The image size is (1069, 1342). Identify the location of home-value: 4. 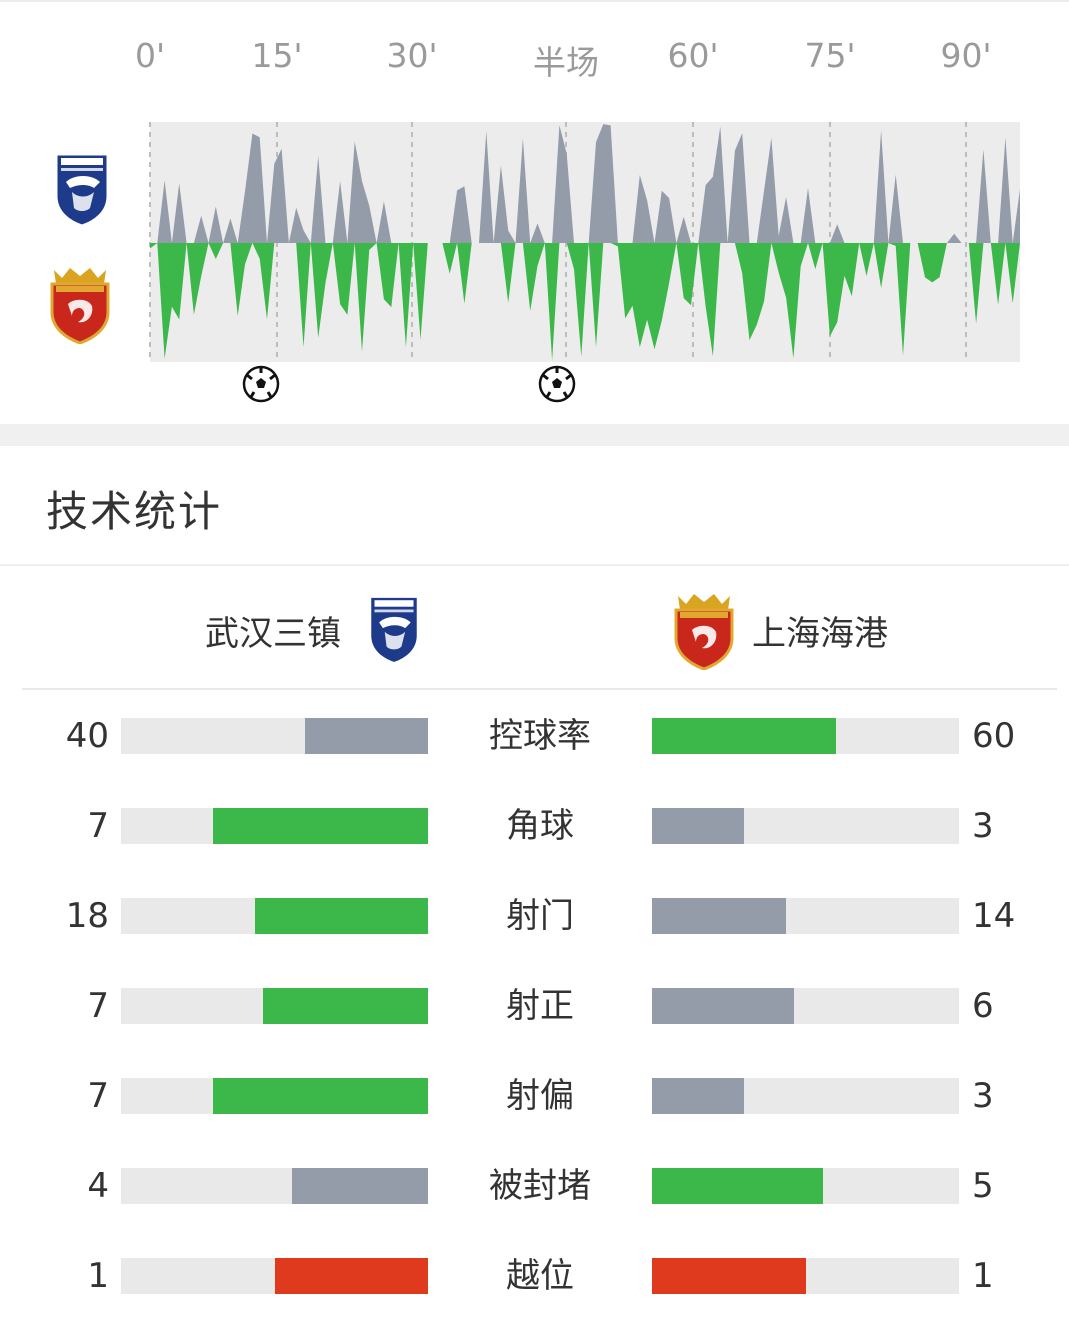
(98, 1186).